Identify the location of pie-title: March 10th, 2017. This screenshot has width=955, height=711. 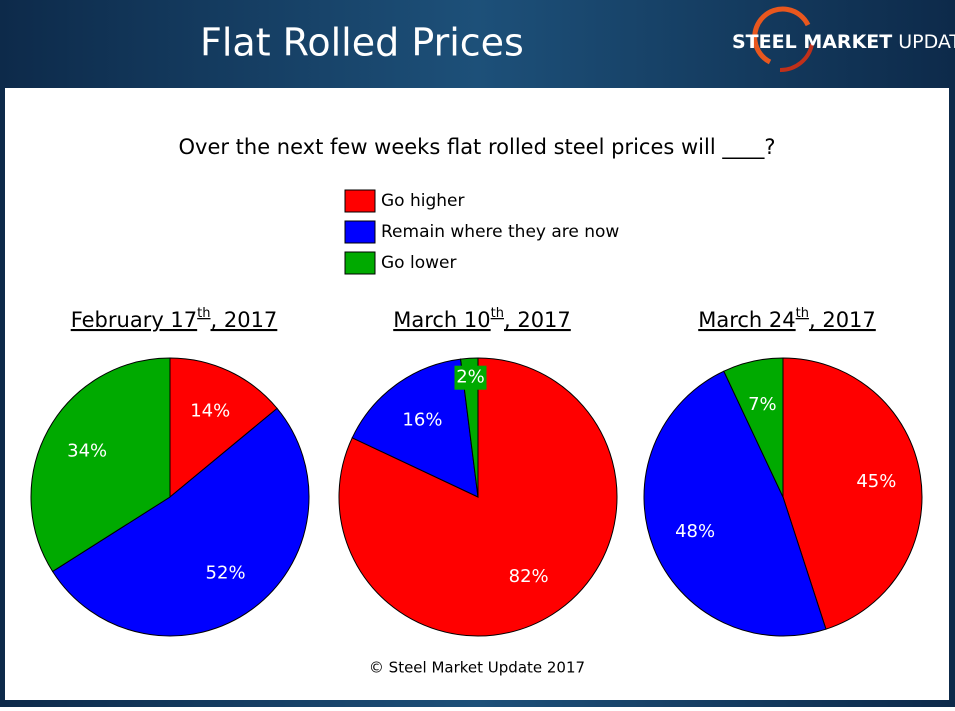
(482, 319).